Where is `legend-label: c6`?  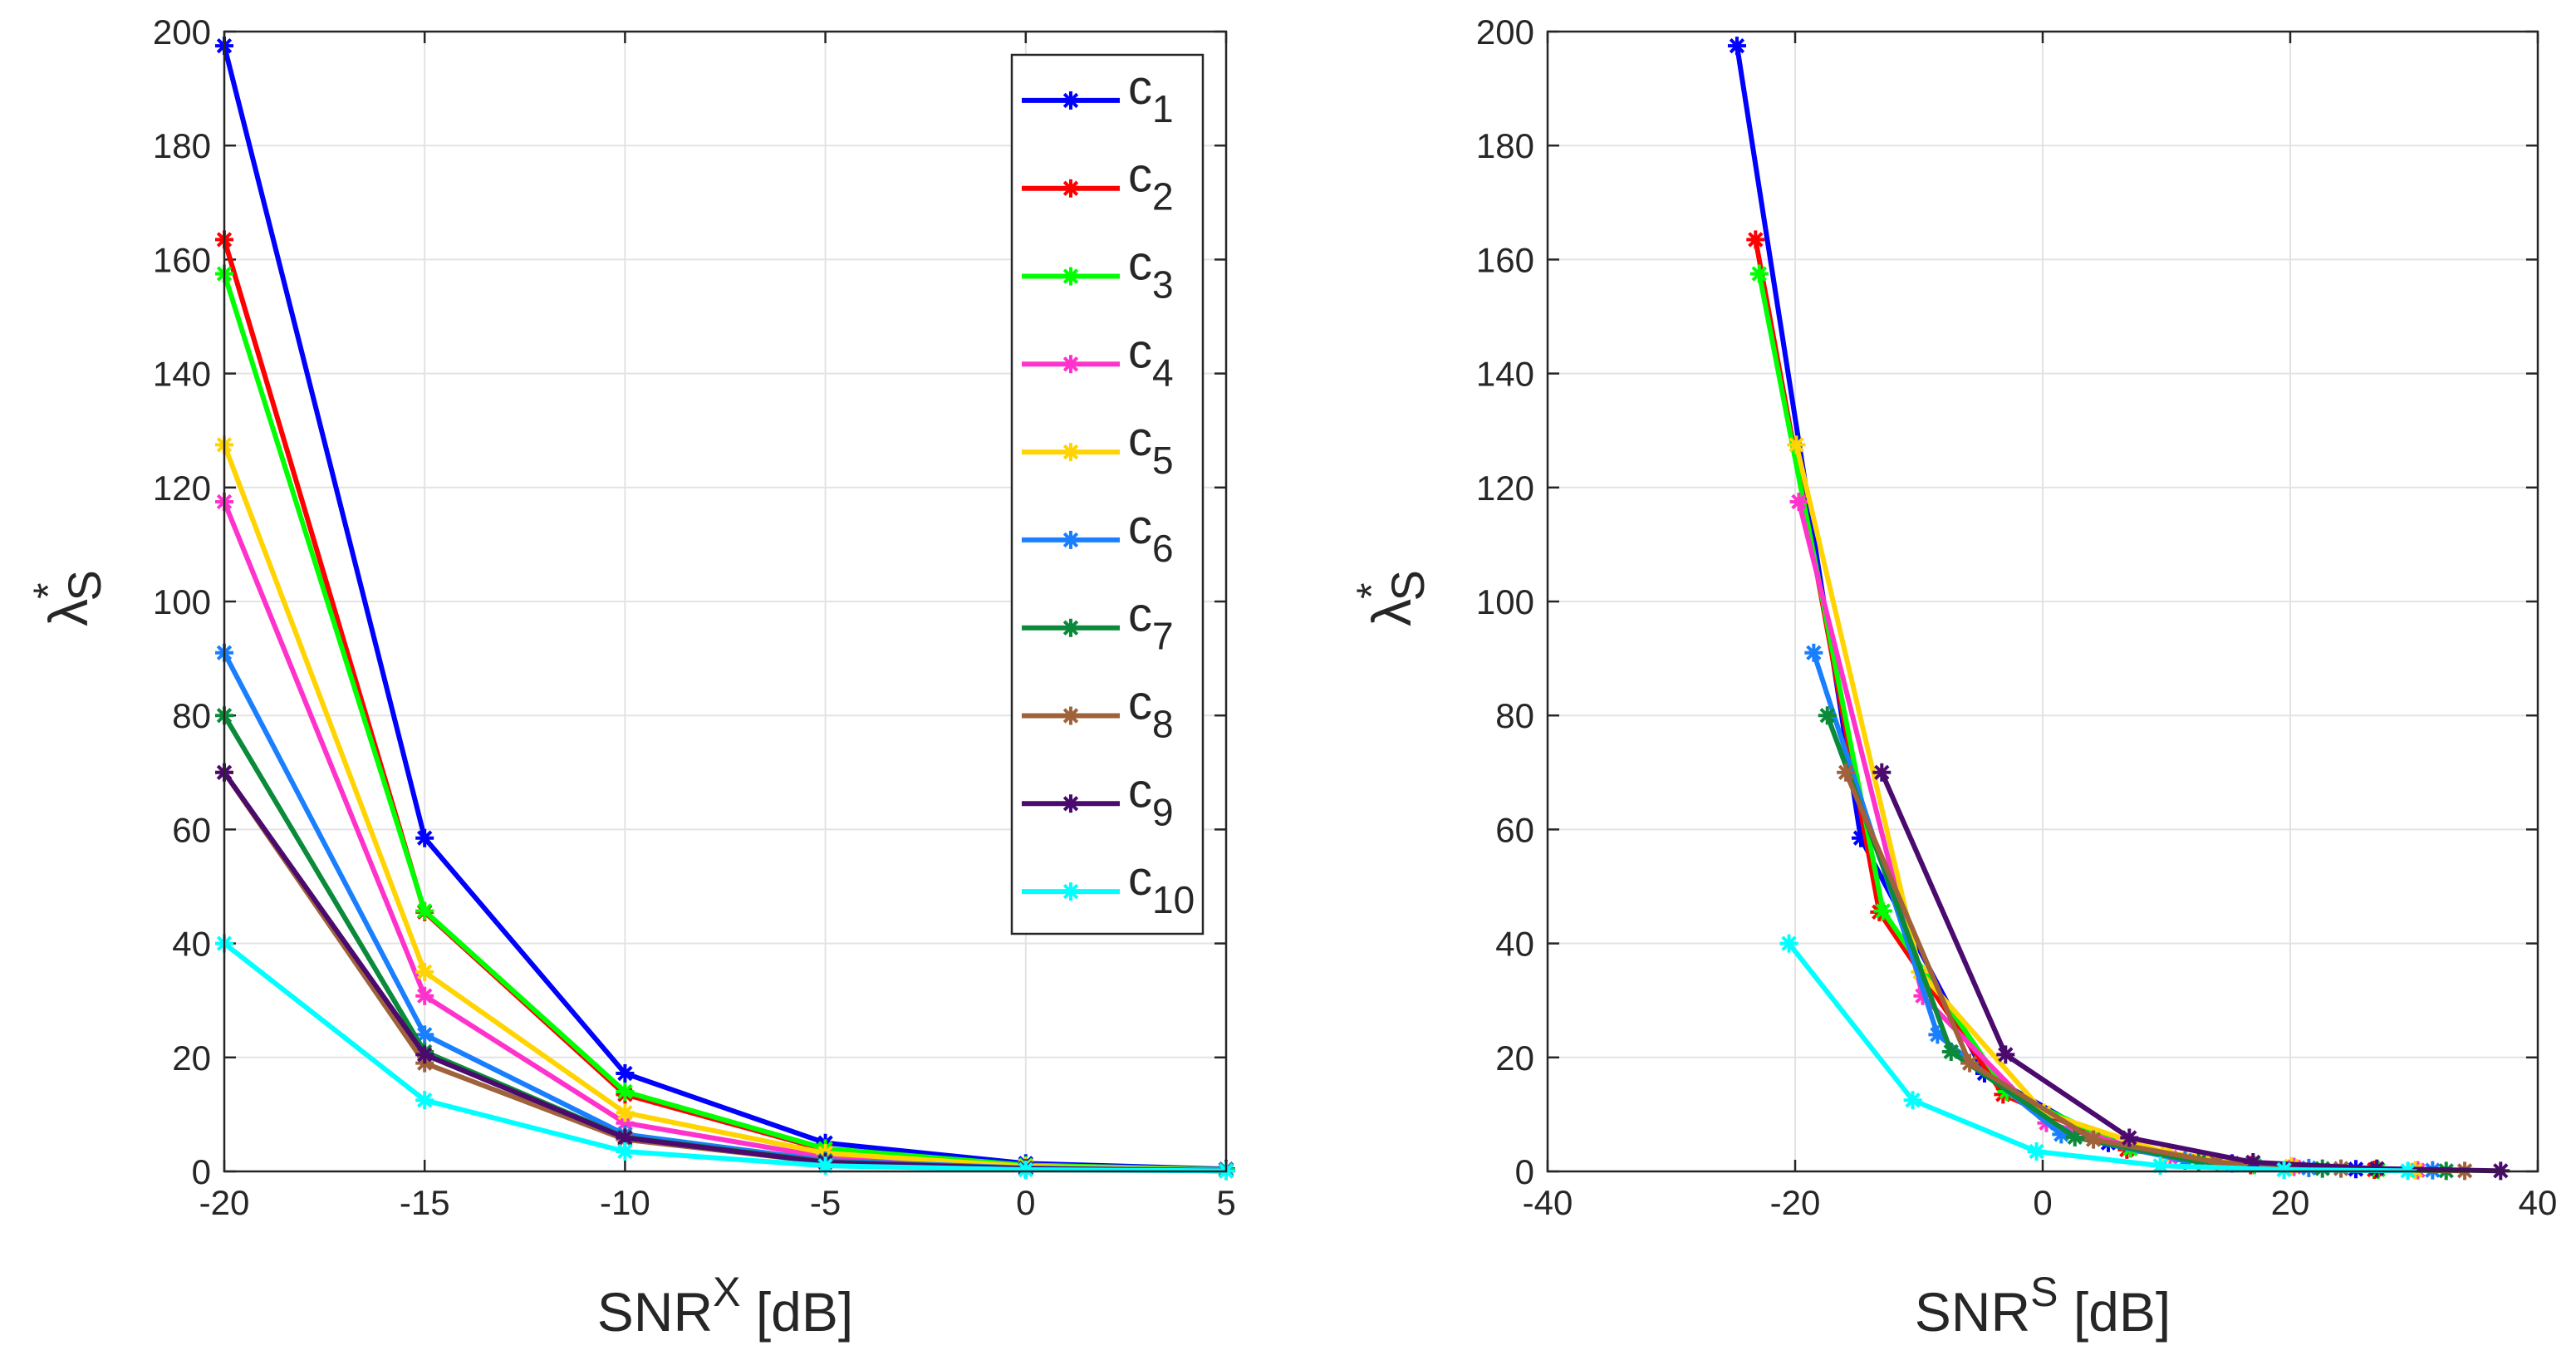
legend-label: c6 is located at coordinates (1151, 535).